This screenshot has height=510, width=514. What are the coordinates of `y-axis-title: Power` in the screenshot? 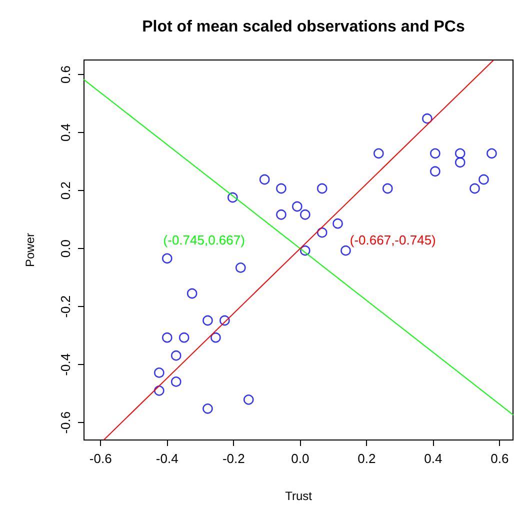 It's located at (30, 250).